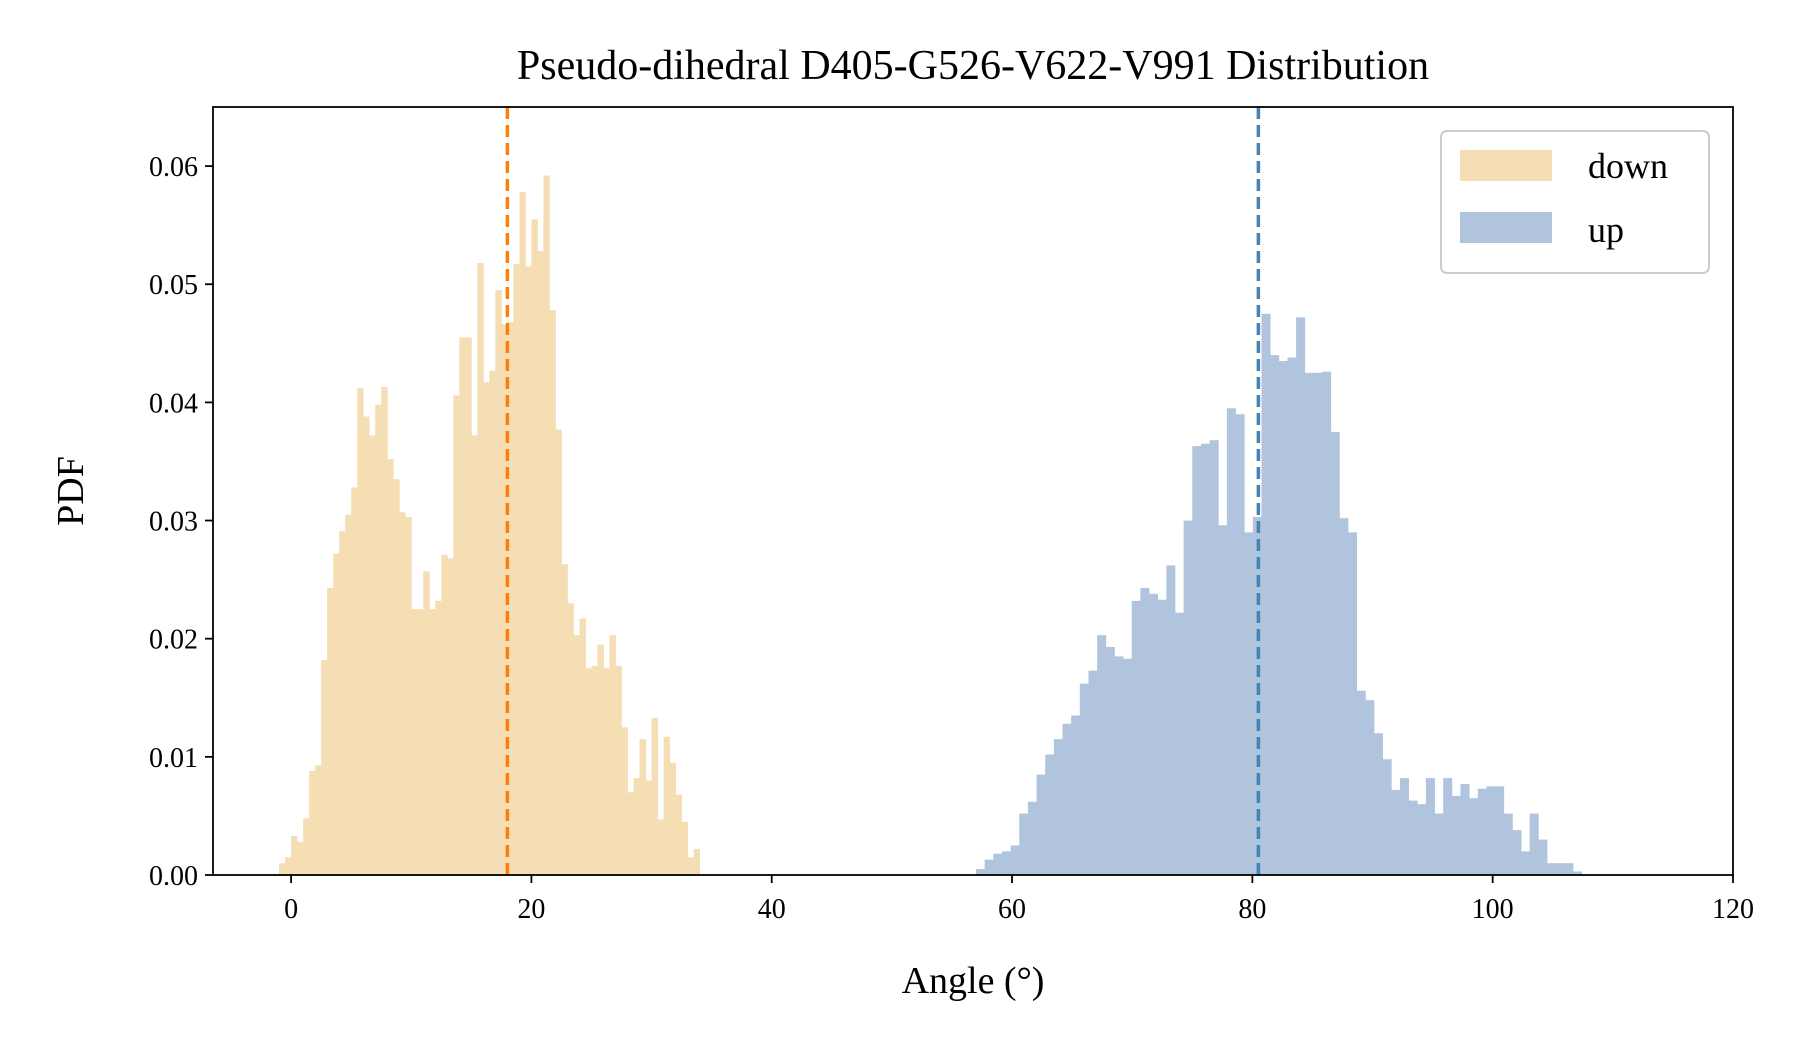 This screenshot has height=1050, width=1800. Describe the element at coordinates (973, 981) in the screenshot. I see `x-axis-title: Angle (°)` at that location.